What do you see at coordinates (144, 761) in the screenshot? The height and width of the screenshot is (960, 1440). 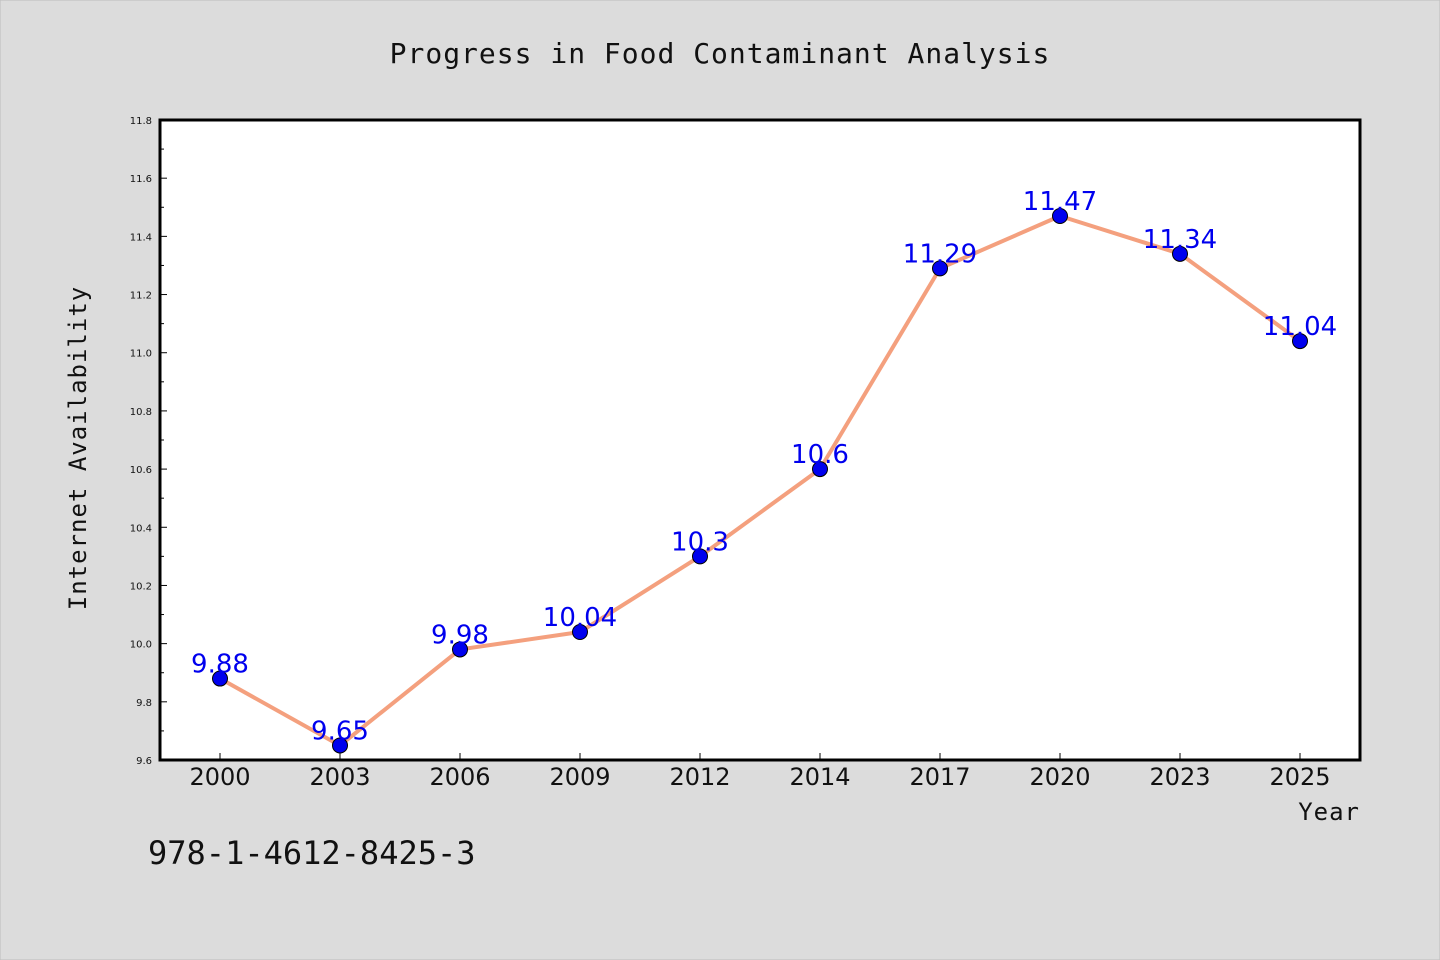 I see `y-tick-label: 9.6` at bounding box center [144, 761].